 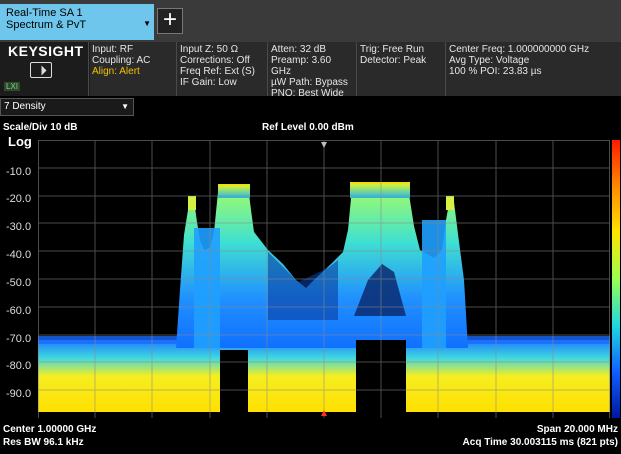 I want to click on span-label: Span 20.000 MHz, so click(x=577, y=429).